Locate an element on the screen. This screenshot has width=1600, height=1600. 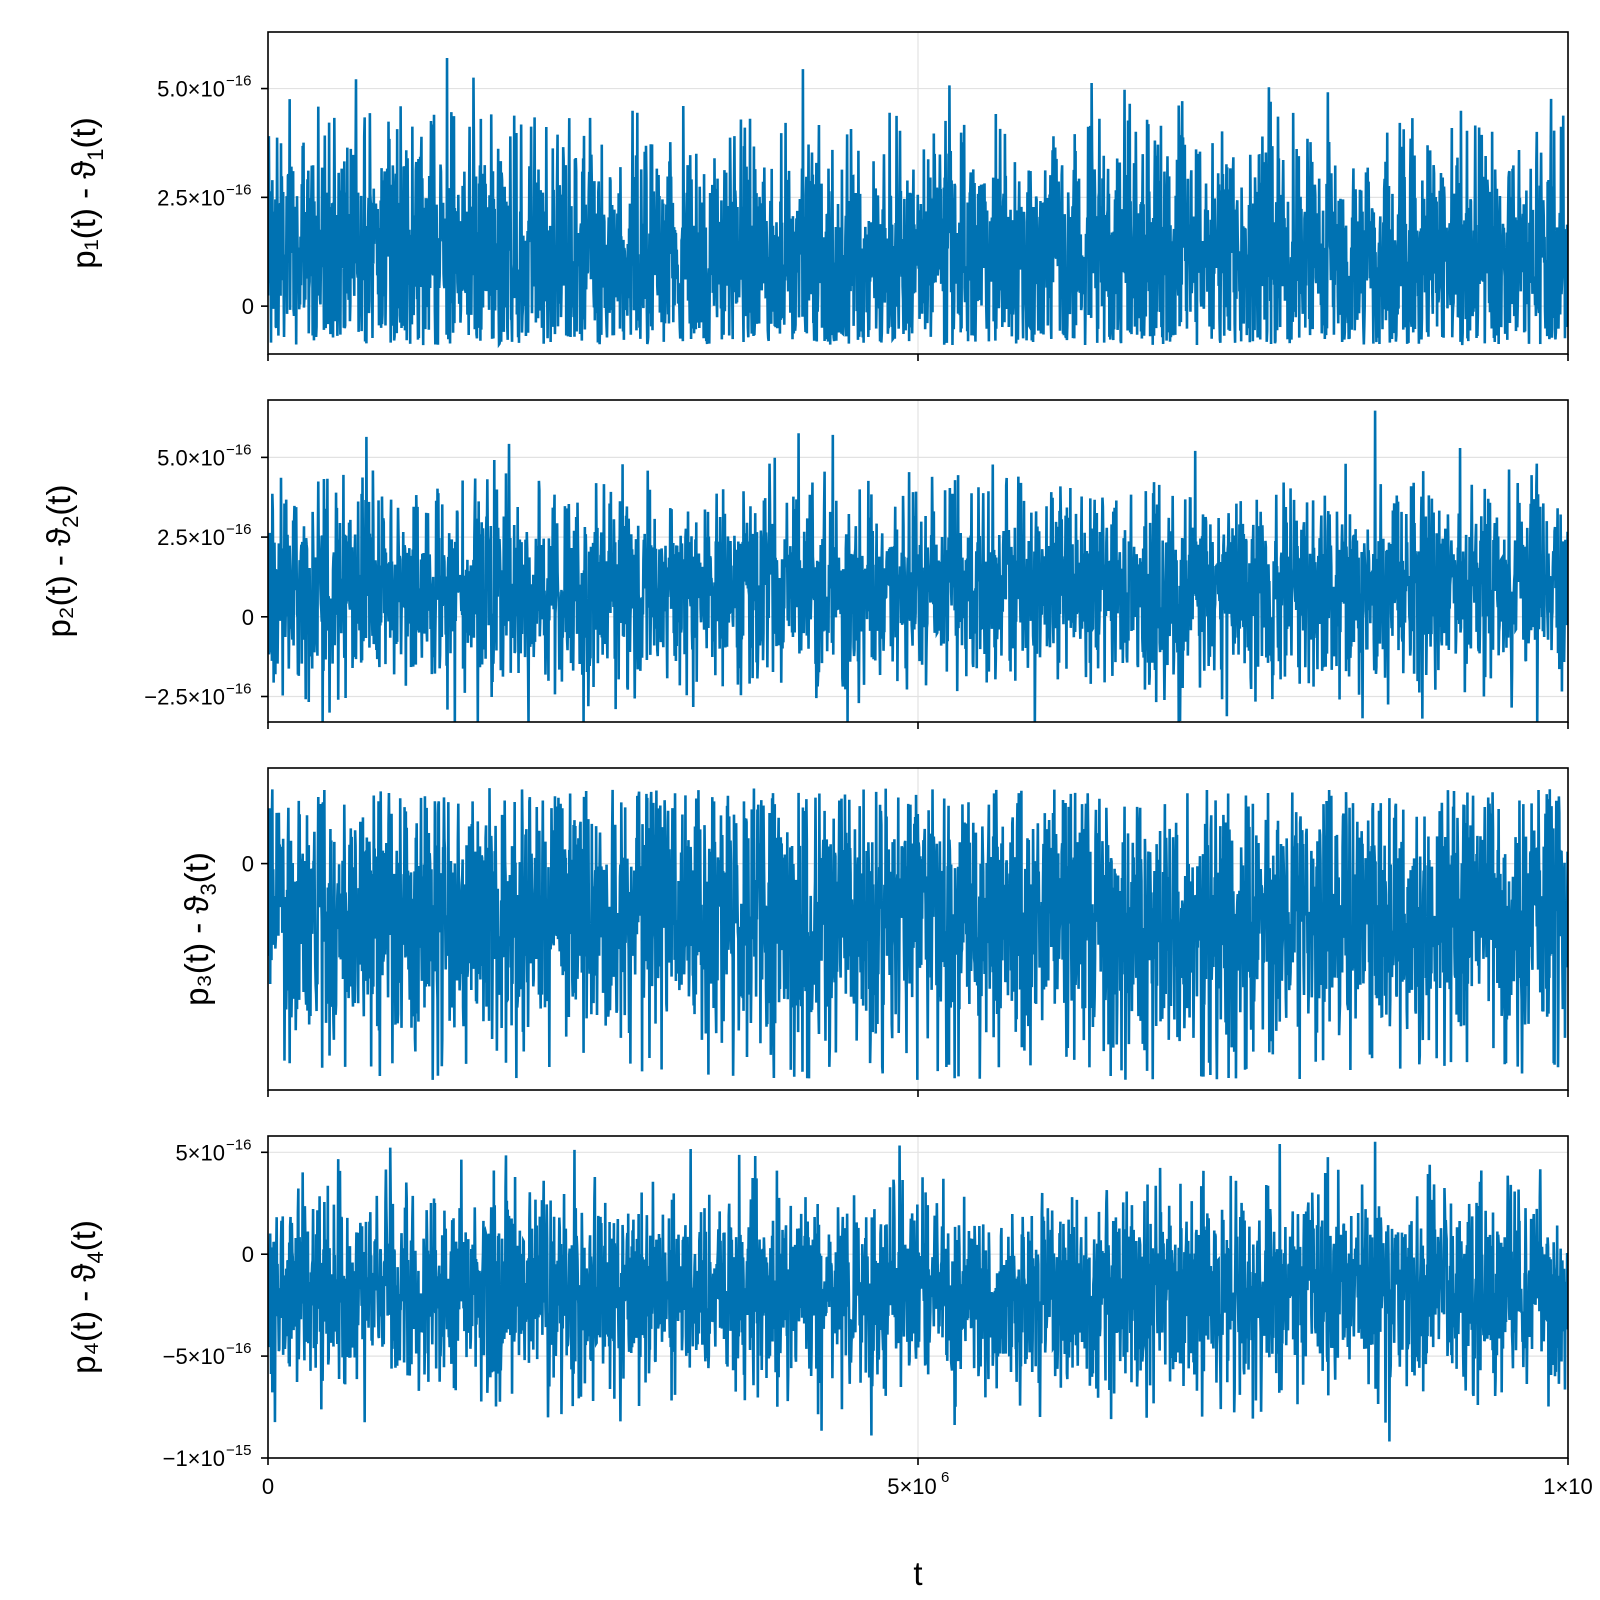
x-axis-label: t is located at coordinates (917, 1573).